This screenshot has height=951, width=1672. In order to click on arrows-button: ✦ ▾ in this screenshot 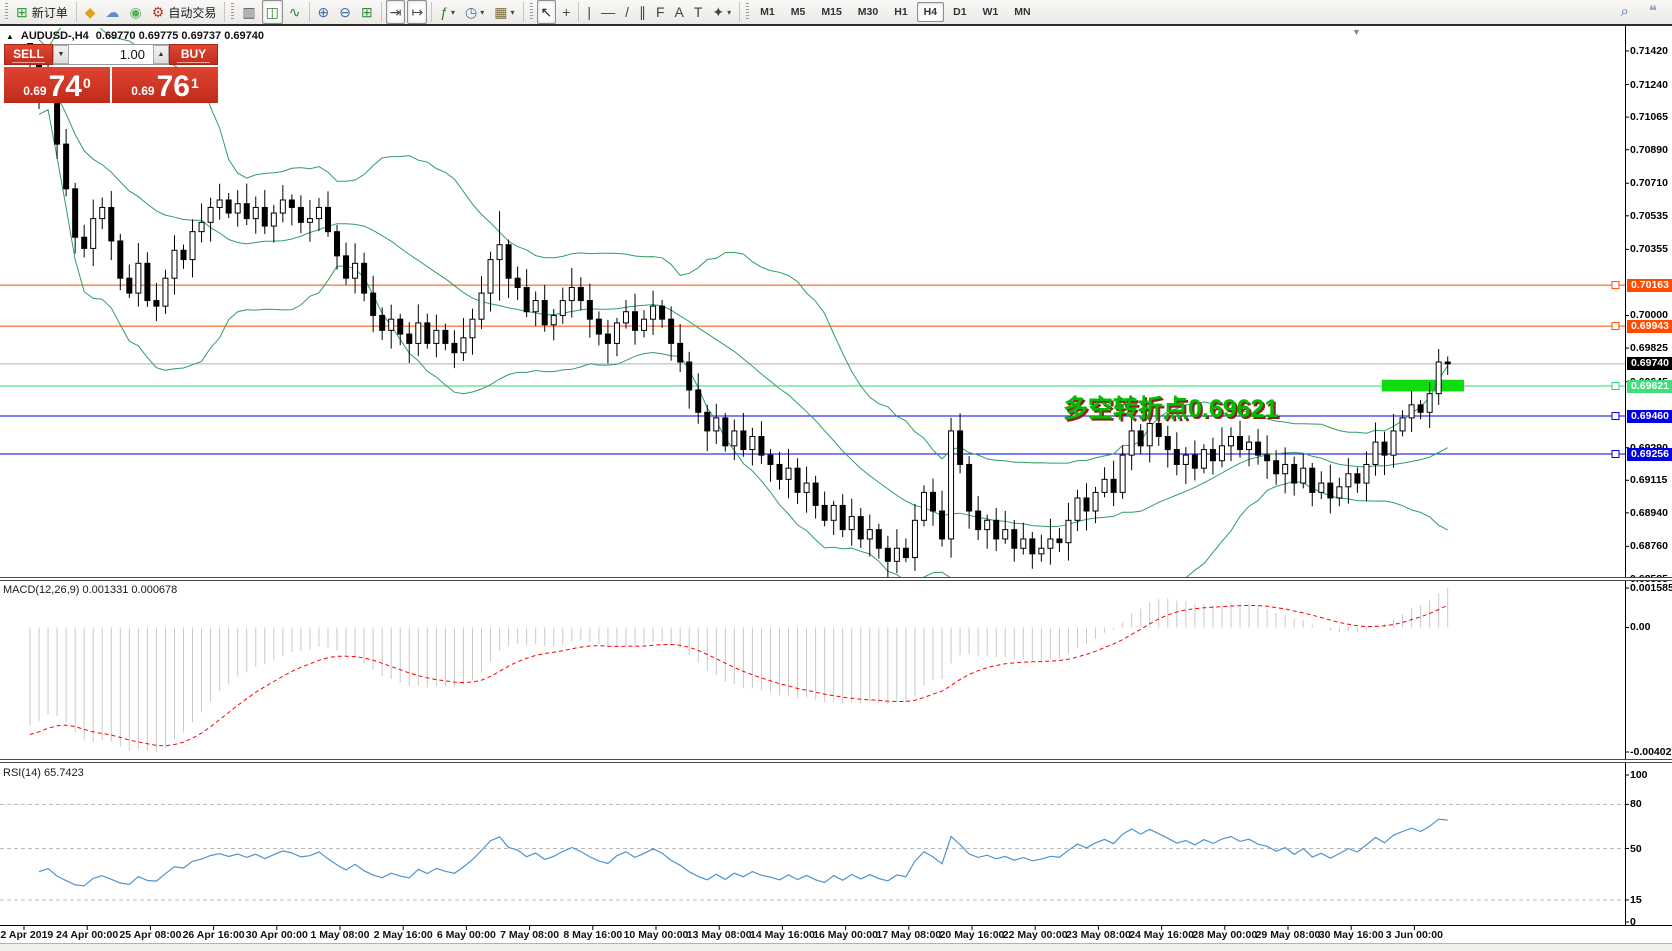, I will do `click(721, 12)`.